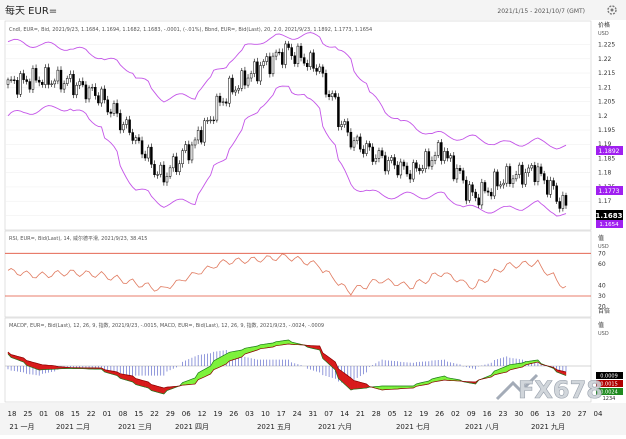  I want to click on rsi-footer: 百倍, so click(604, 311).